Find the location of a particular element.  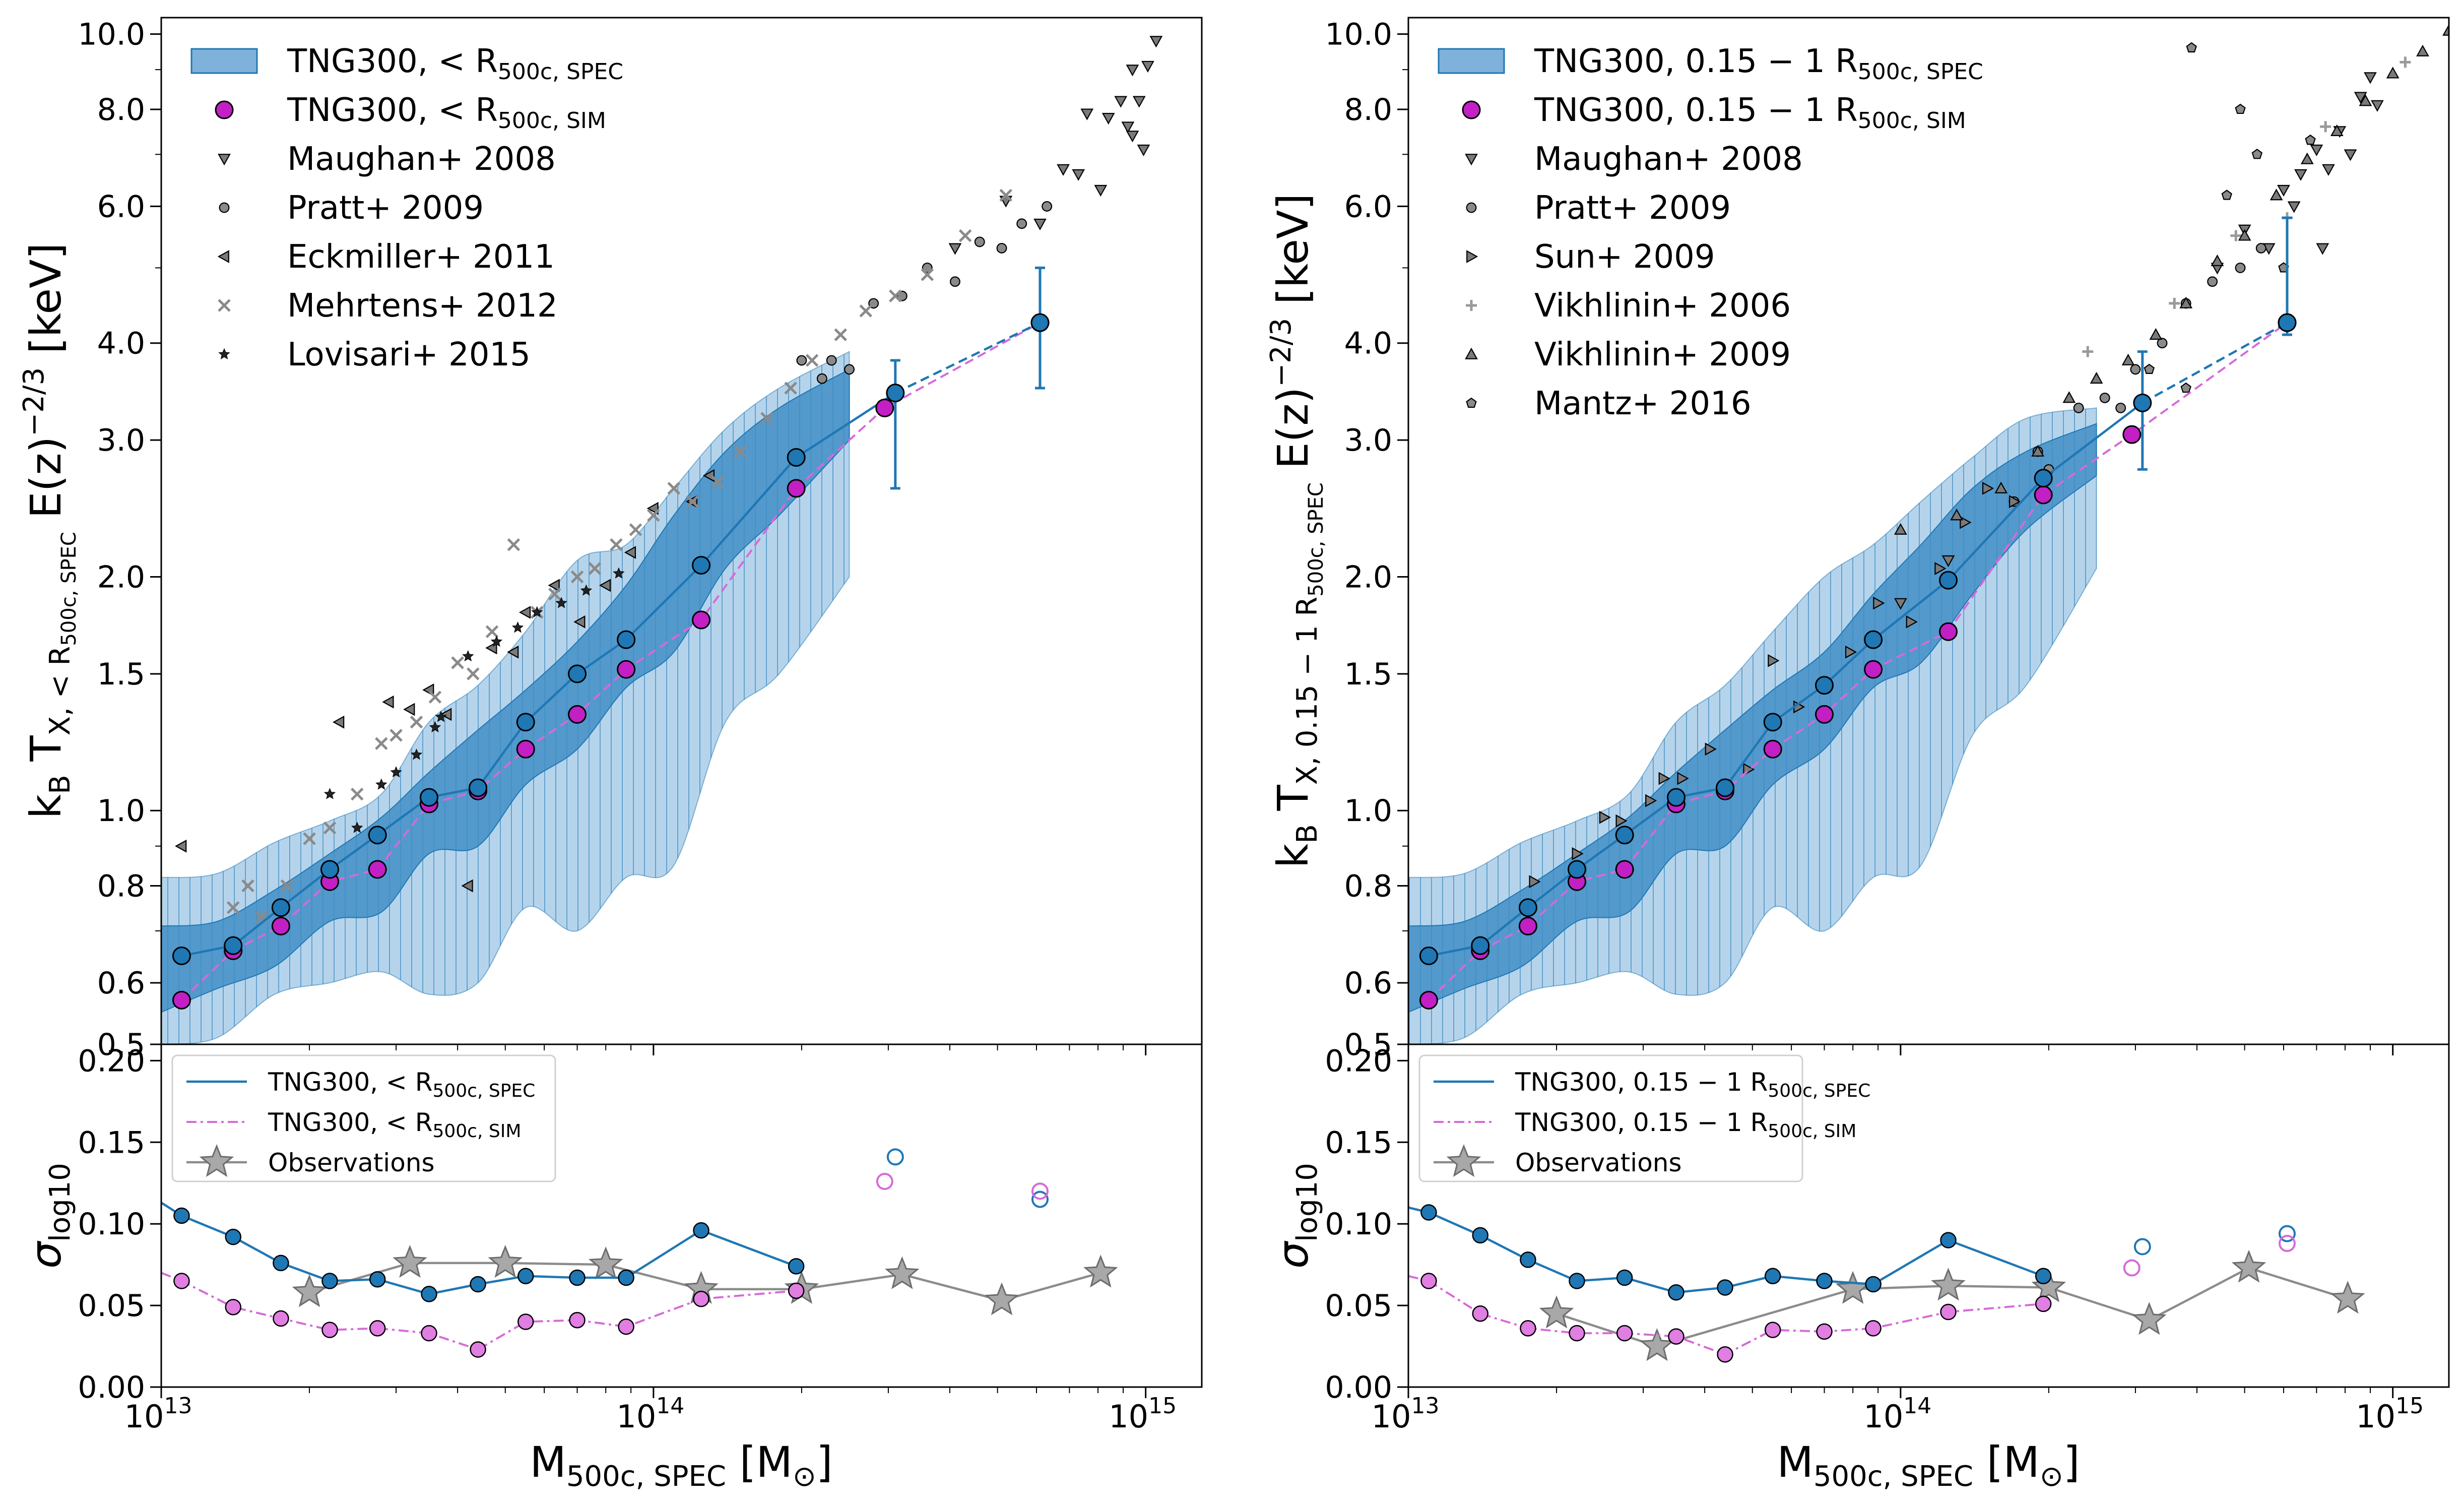

legend-text: Maughan+ 2008 is located at coordinates (1668, 159).